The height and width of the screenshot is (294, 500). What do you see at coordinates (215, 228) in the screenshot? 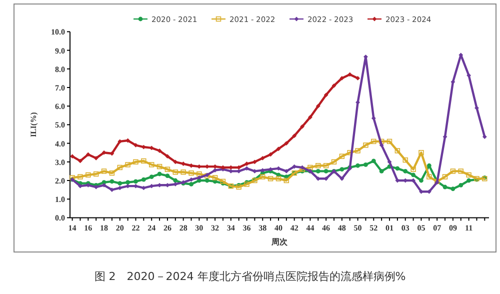
I see `x-tick-label: 32` at bounding box center [215, 228].